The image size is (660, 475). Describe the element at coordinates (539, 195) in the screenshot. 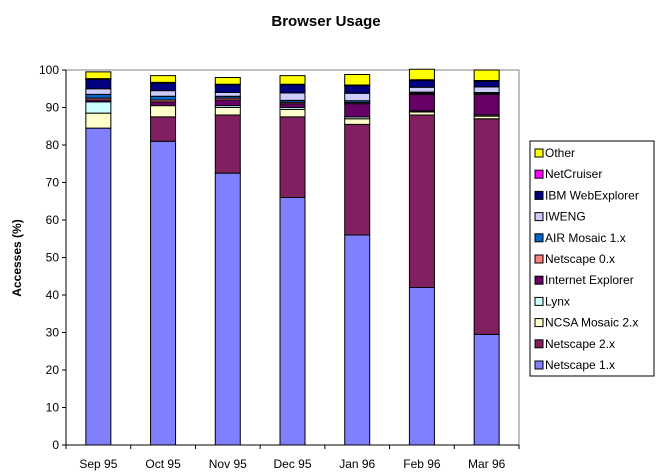

I see `legend-swatch-ibm-webexplorer` at that location.